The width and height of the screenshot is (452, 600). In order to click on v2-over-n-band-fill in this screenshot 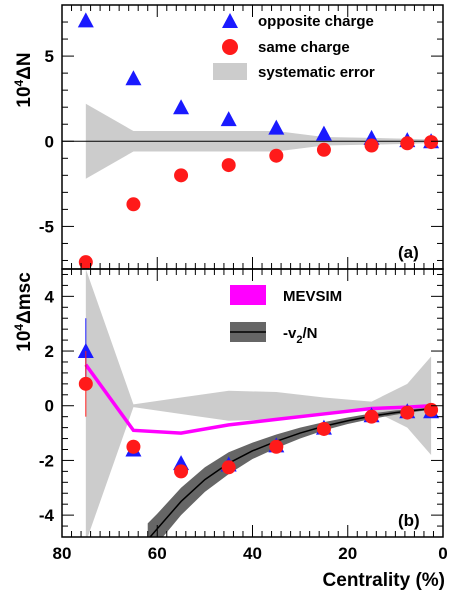, I will do `click(290, 472)`.